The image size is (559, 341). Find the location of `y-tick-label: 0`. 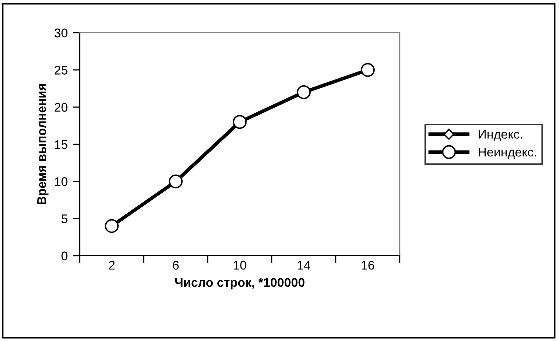

y-tick-label: 0 is located at coordinates (65, 256).